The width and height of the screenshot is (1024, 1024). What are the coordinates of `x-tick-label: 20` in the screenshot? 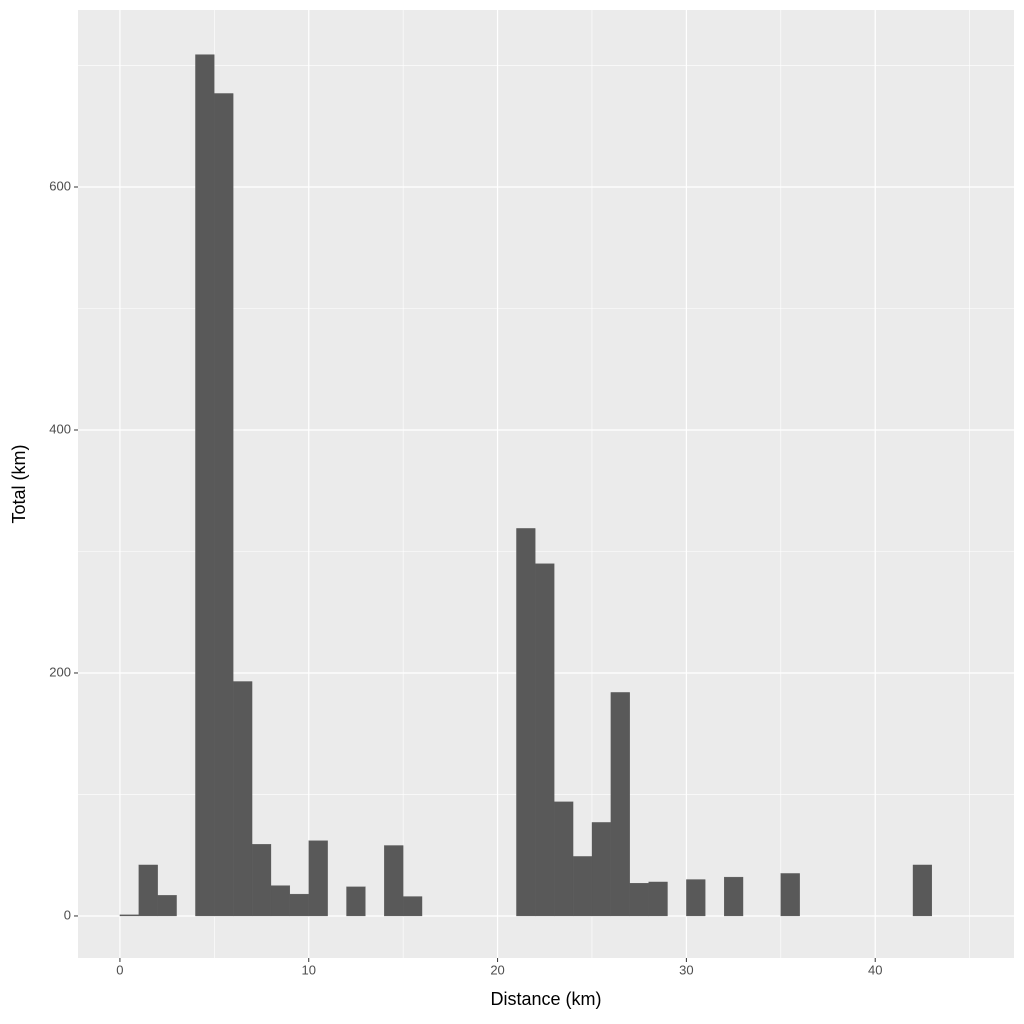 It's located at (497, 969).